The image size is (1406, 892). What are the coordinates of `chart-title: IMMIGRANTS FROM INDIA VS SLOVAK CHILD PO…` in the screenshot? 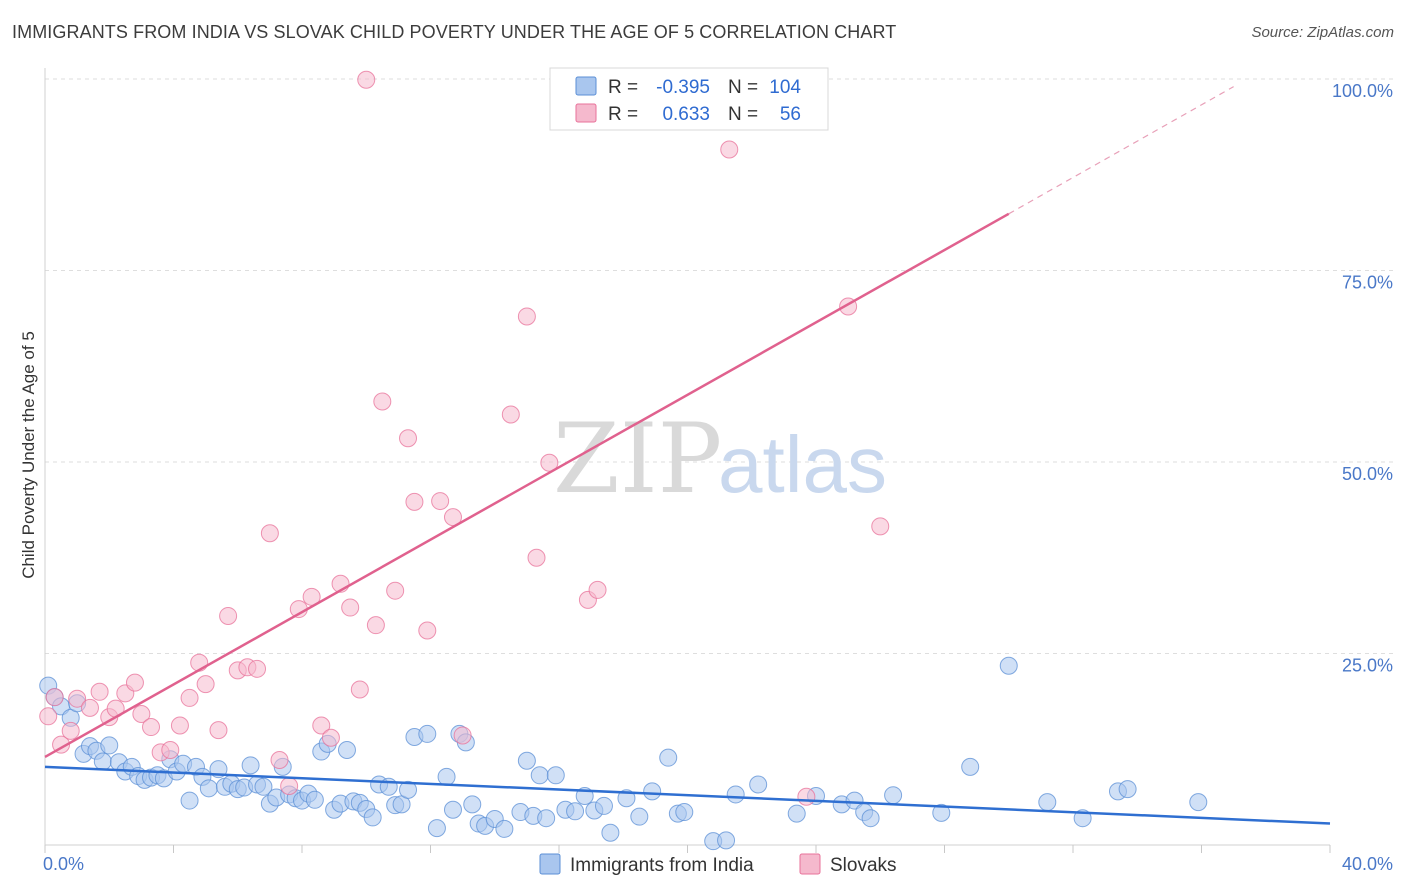 It's located at (454, 32).